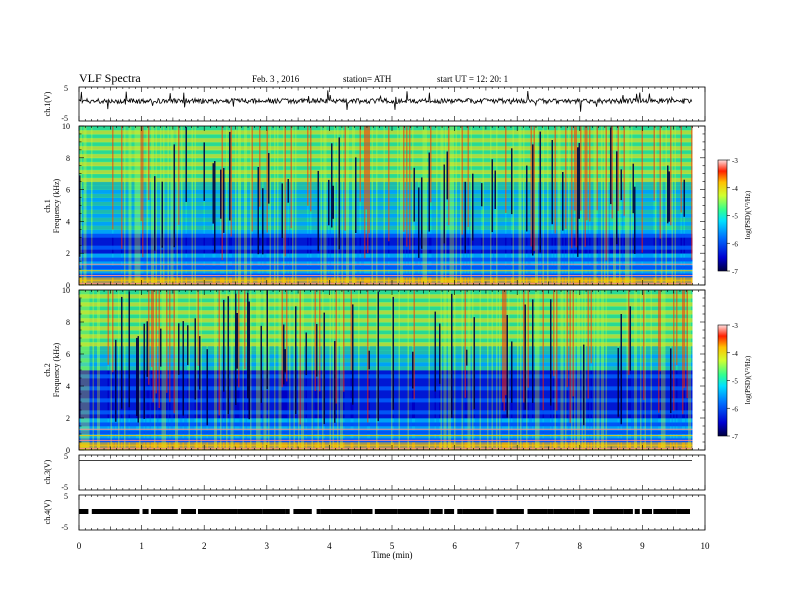 The width and height of the screenshot is (792, 612). What do you see at coordinates (454, 546) in the screenshot?
I see `x-tick-label: 6` at bounding box center [454, 546].